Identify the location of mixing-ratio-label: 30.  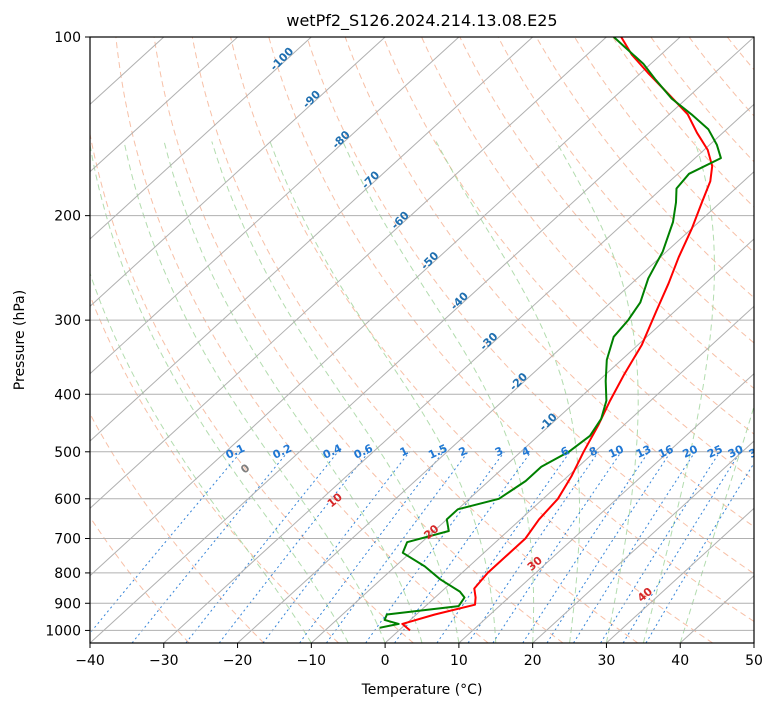
(736, 451).